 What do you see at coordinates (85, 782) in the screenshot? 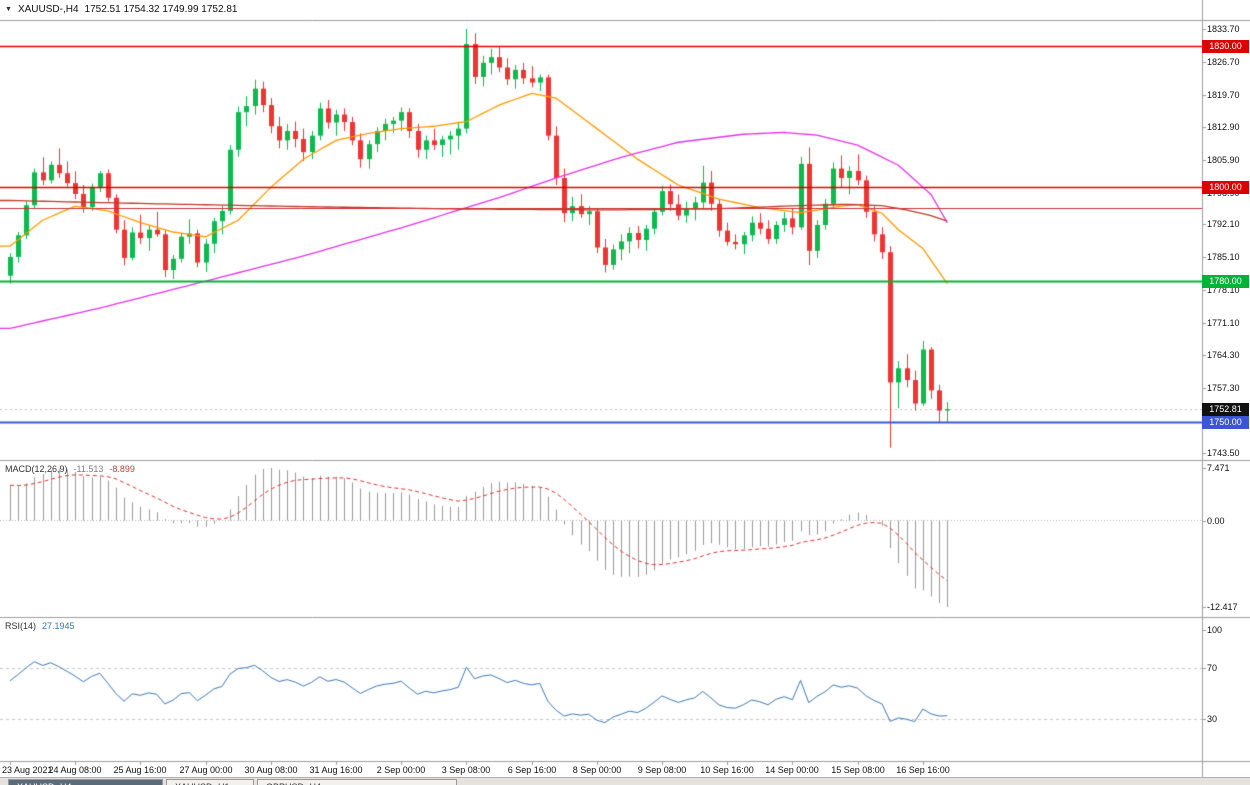
I see `chart-tab-1: XAUUSD-,H4` at bounding box center [85, 782].